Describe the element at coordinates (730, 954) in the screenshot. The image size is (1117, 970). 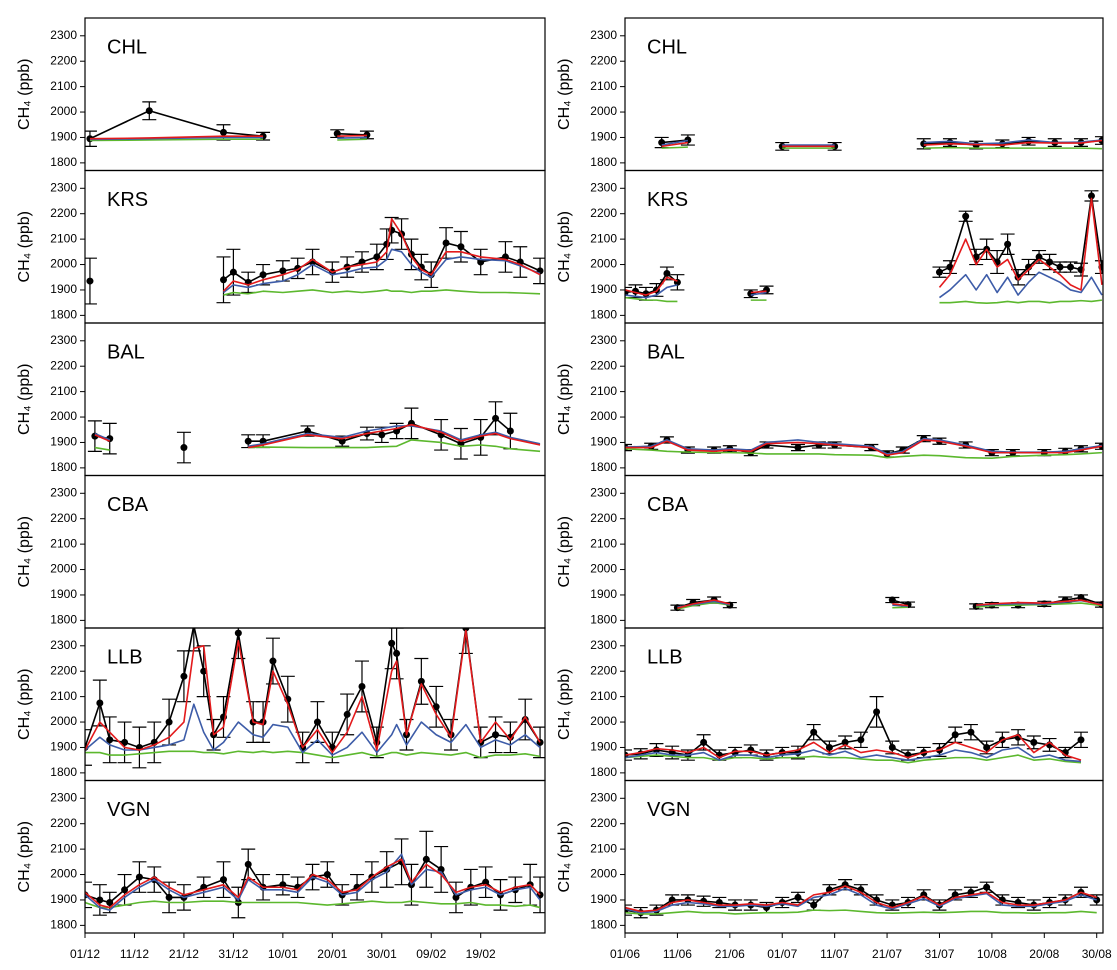
I see `x-tick-label: 21/06` at that location.